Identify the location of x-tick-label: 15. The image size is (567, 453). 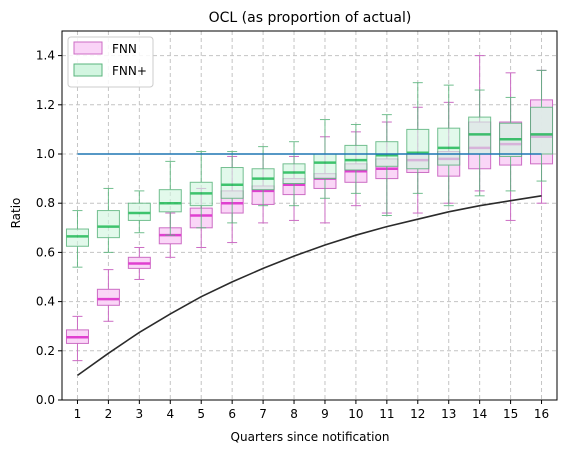
(510, 414).